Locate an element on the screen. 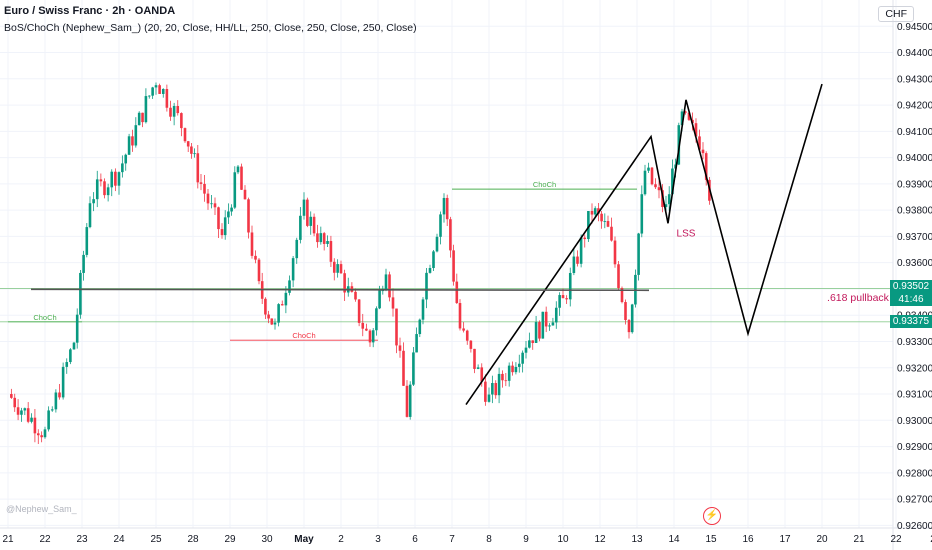 The image size is (932, 550). time-tick-label: 22 is located at coordinates (896, 539).